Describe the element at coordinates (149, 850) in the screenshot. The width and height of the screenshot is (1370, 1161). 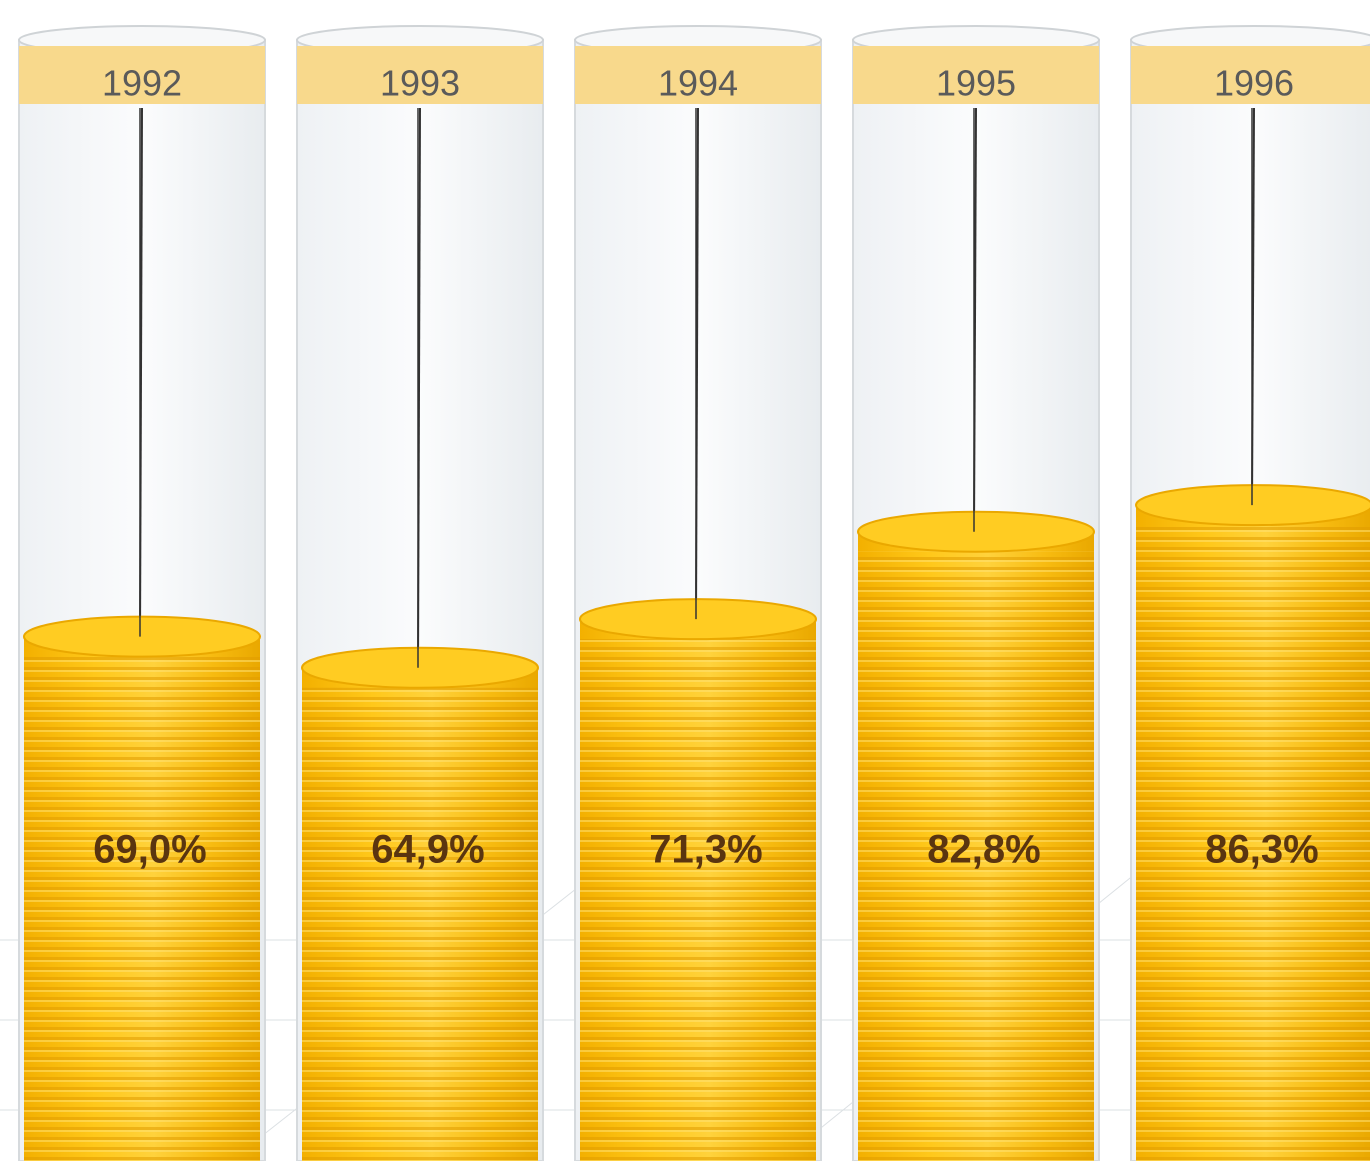
I see `value-label: 69,0%` at that location.